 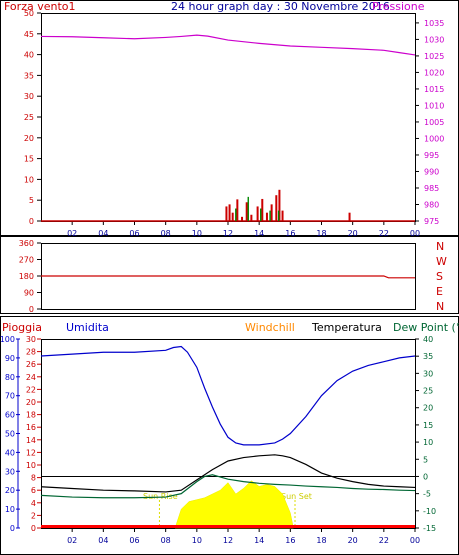 I want to click on rain-tick-label: 12, so click(x=31, y=452).